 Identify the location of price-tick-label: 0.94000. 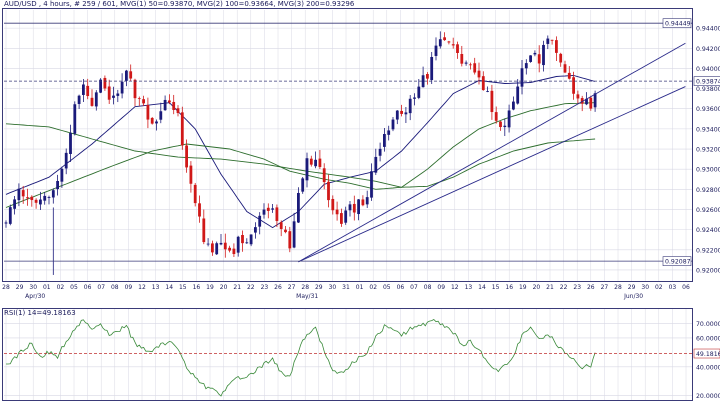
(708, 69).